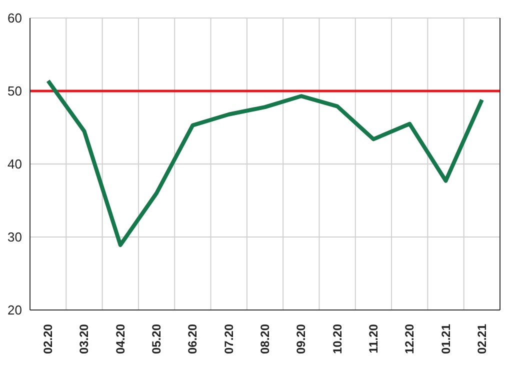 Image resolution: width=511 pixels, height=376 pixels. Describe the element at coordinates (15, 310) in the screenshot. I see `y-tick-label: 20` at that location.